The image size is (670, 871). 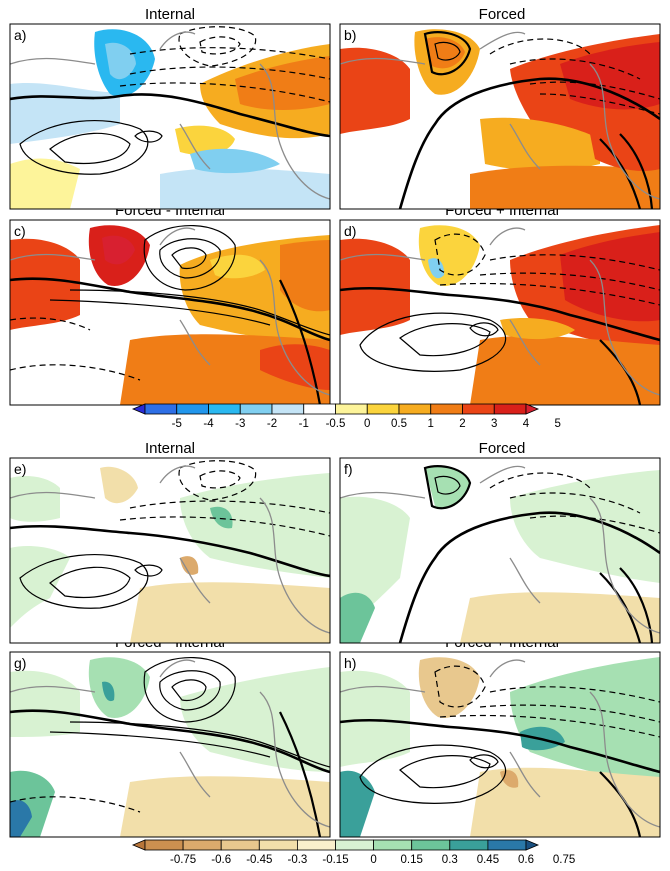 I want to click on panel-d: d), so click(x=500, y=312).